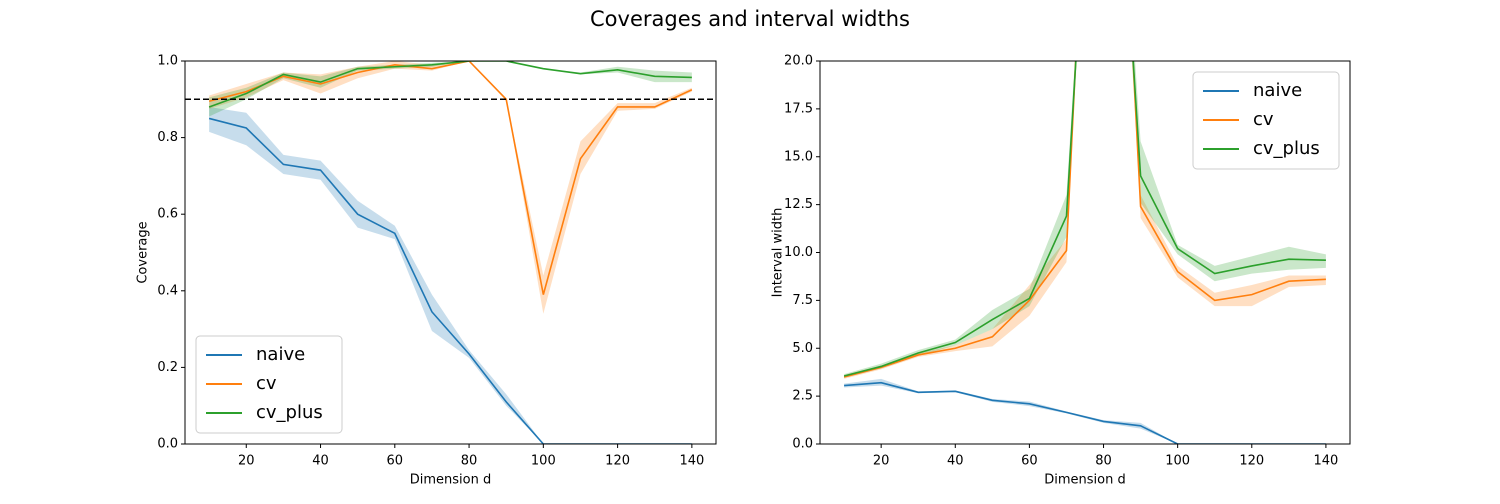 The height and width of the screenshot is (504, 1500). Describe the element at coordinates (802, 348) in the screenshot. I see `y-tick-label: 5.0` at that location.